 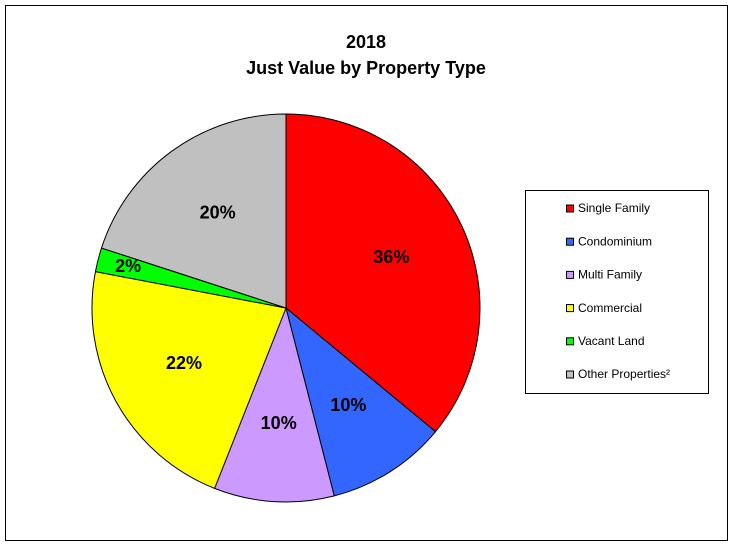 I want to click on data-label: 20%, so click(x=218, y=213).